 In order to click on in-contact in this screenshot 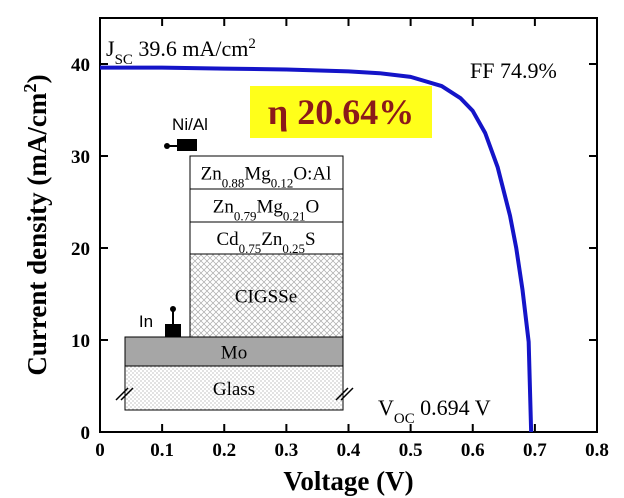, I will do `click(173, 330)`.